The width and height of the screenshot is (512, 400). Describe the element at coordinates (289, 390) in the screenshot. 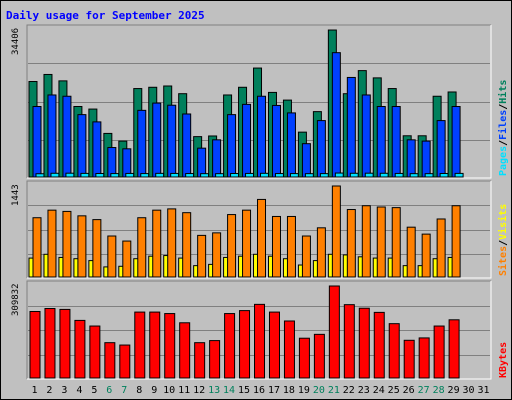

I see `day-label-18: 18` at that location.